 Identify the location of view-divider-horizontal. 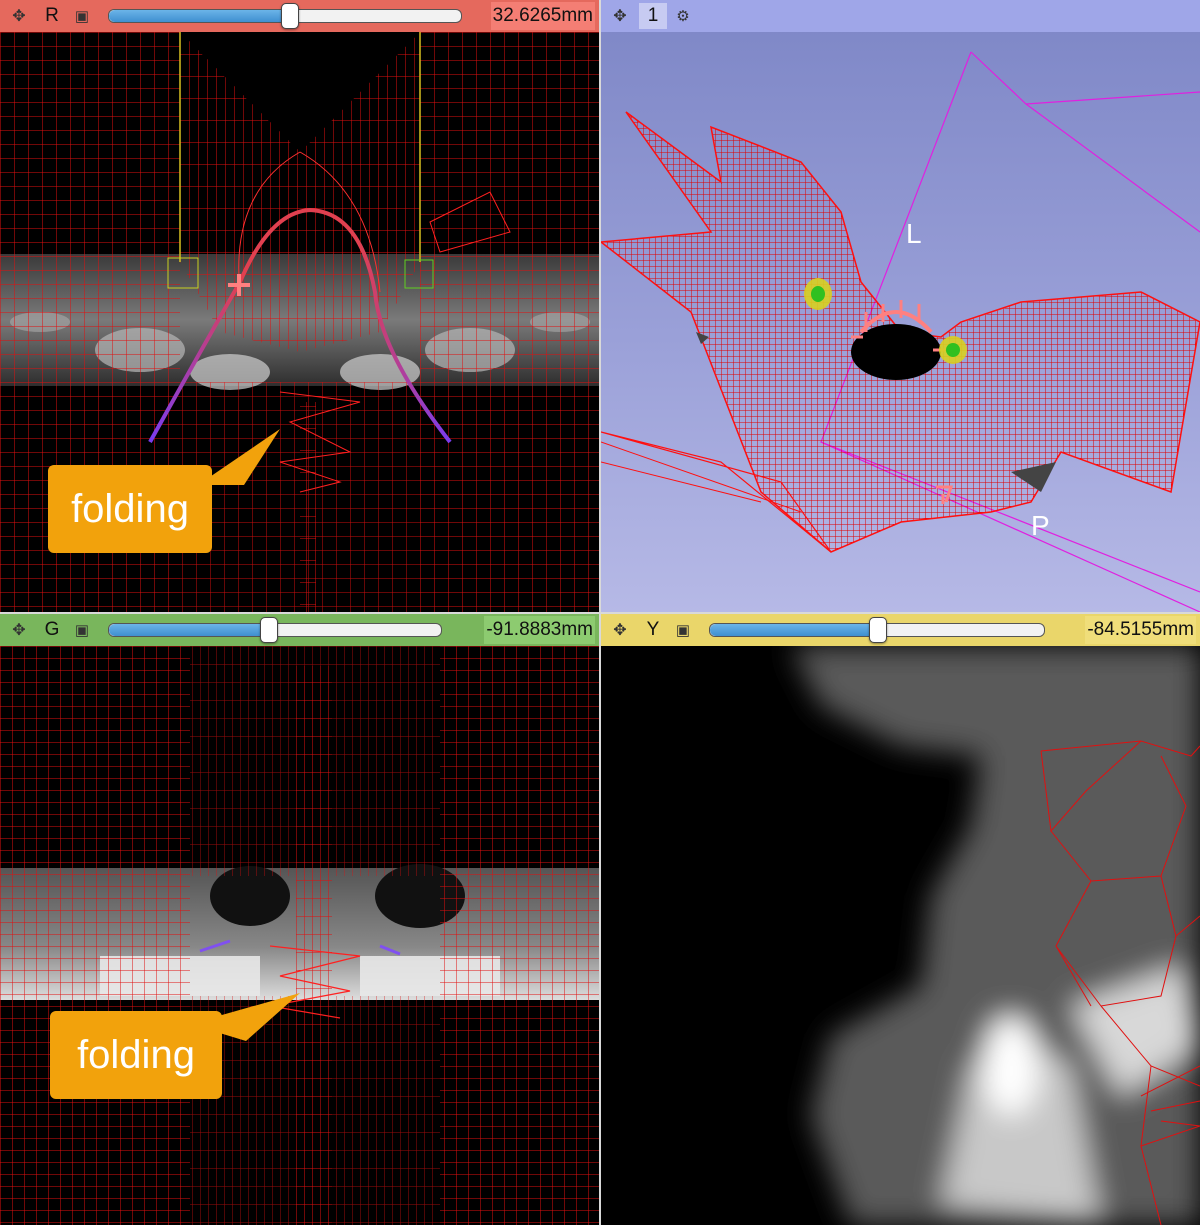
(600, 613).